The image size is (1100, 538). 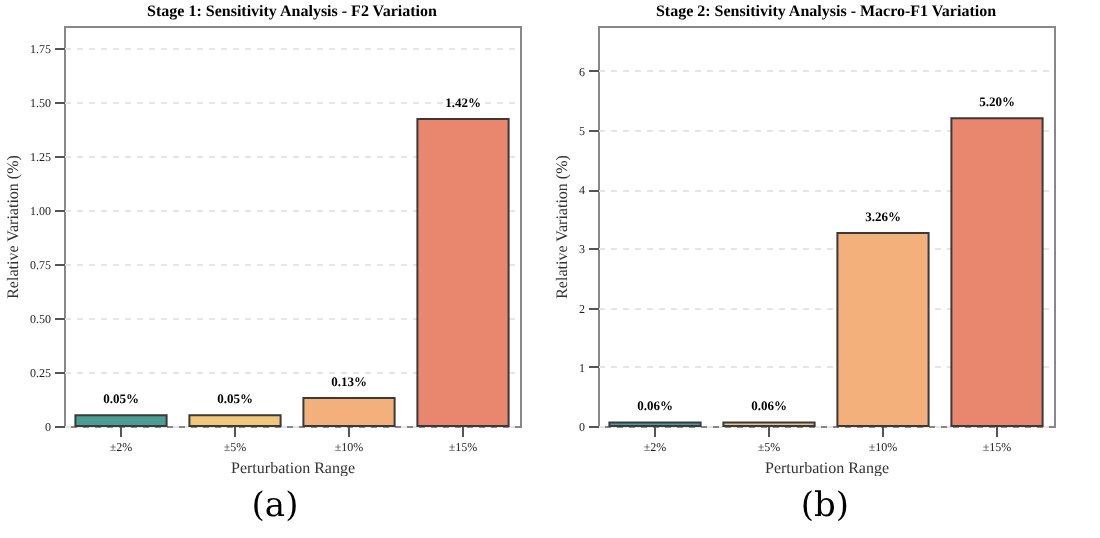 What do you see at coordinates (292, 11) in the screenshot?
I see `chart-title: Stage 1: Sensitivity Analysis - F2 Variation` at bounding box center [292, 11].